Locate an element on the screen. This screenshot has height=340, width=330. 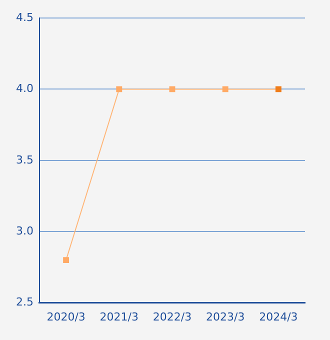
y-tick-label: 2.5 is located at coordinates (25, 302).